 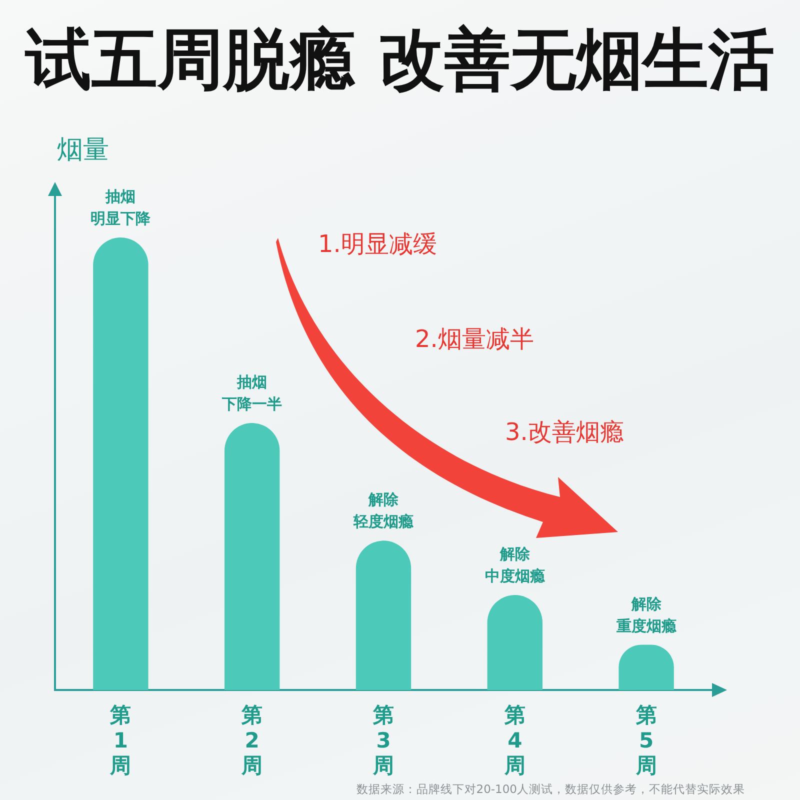 What do you see at coordinates (121, 208) in the screenshot?
I see `annotation: 抽烟明显下降` at bounding box center [121, 208].